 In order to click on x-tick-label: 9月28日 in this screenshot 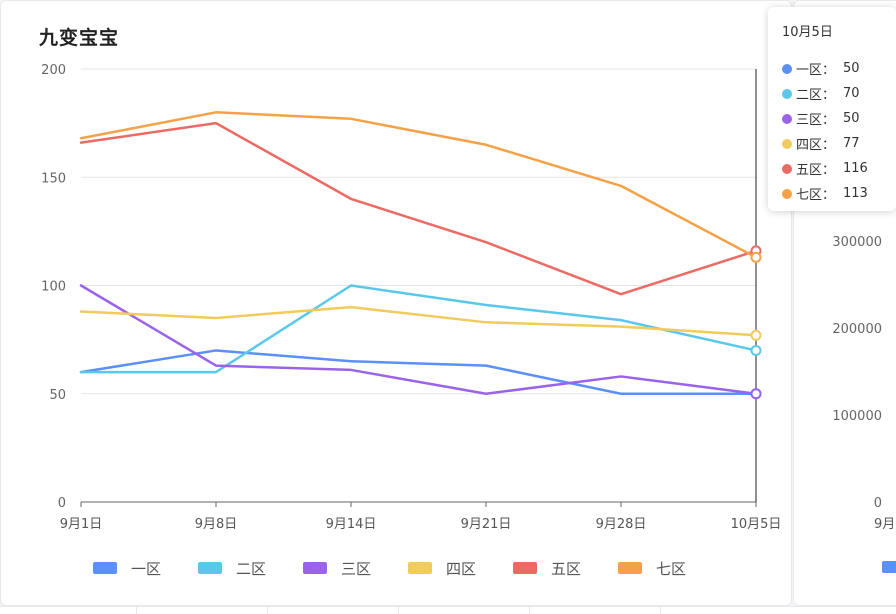, I will do `click(621, 524)`.